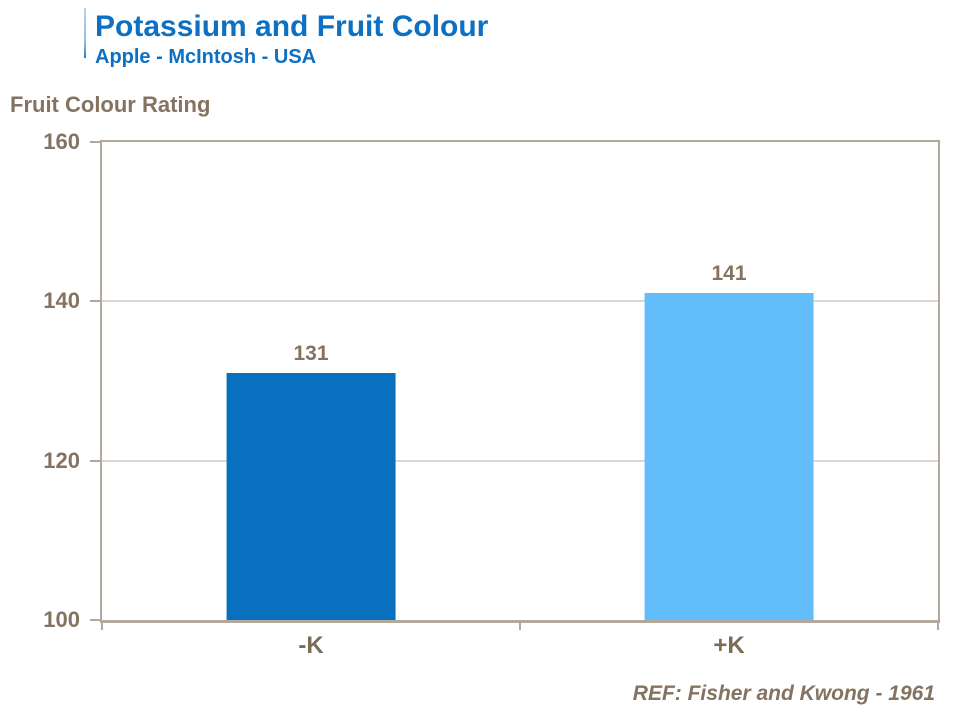 This screenshot has height=720, width=960. What do you see at coordinates (729, 645) in the screenshot?
I see `x-category-label: +K` at bounding box center [729, 645].